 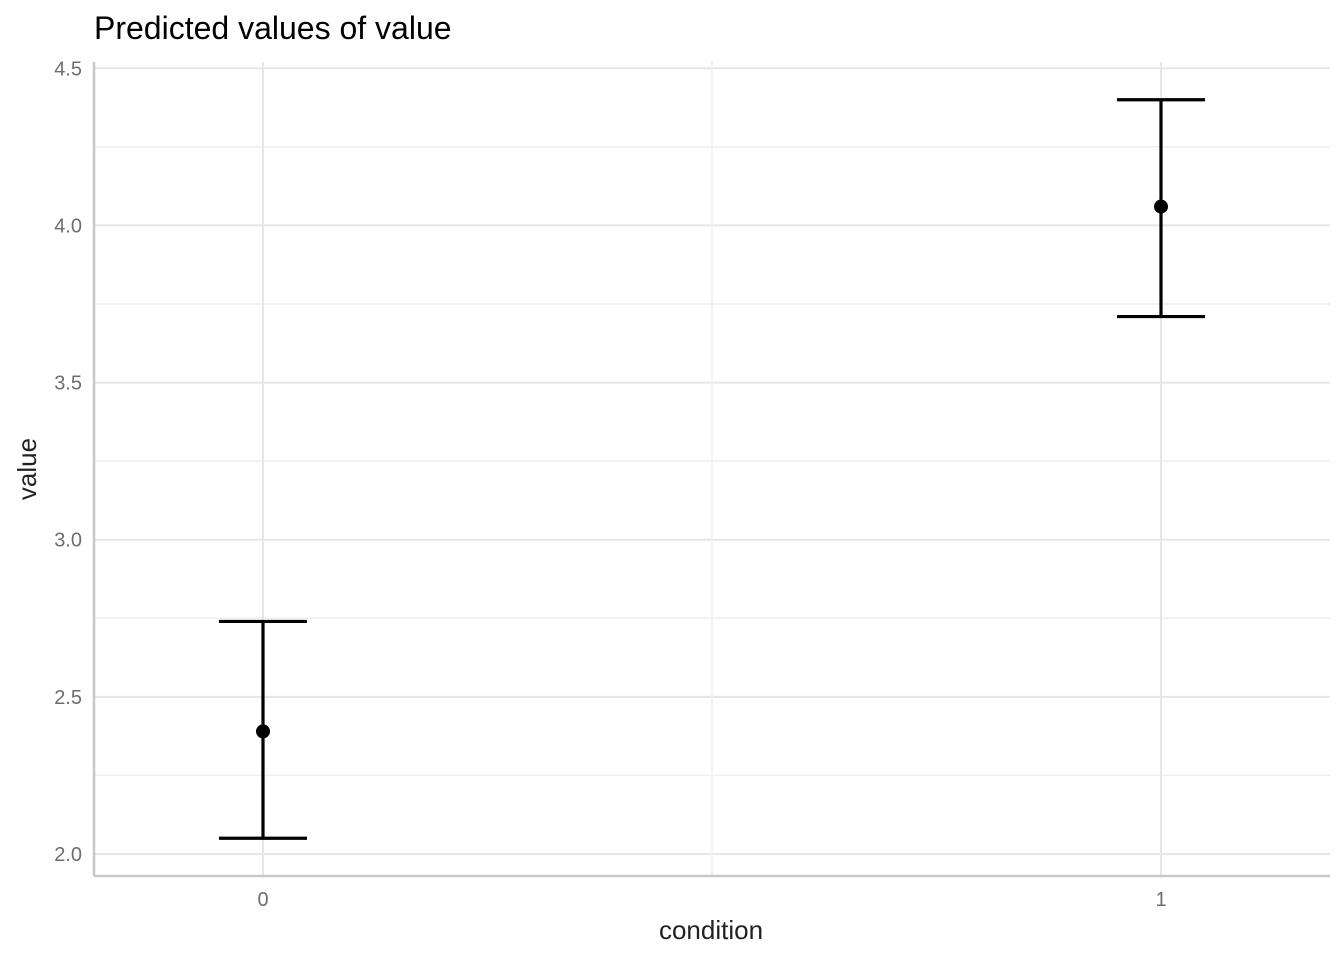 What do you see at coordinates (68, 541) in the screenshot?
I see `y-tick-label: 3.0` at bounding box center [68, 541].